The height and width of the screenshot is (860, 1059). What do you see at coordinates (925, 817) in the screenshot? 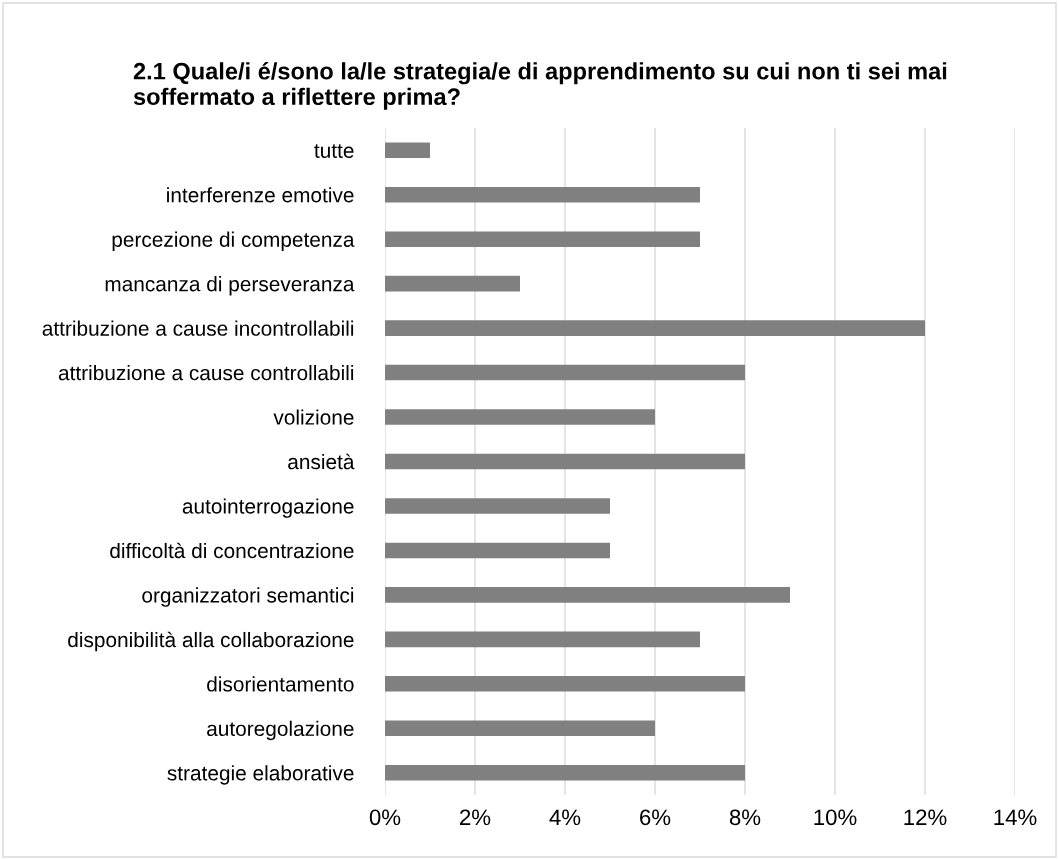
I see `x-tick-label: 12%` at bounding box center [925, 817].